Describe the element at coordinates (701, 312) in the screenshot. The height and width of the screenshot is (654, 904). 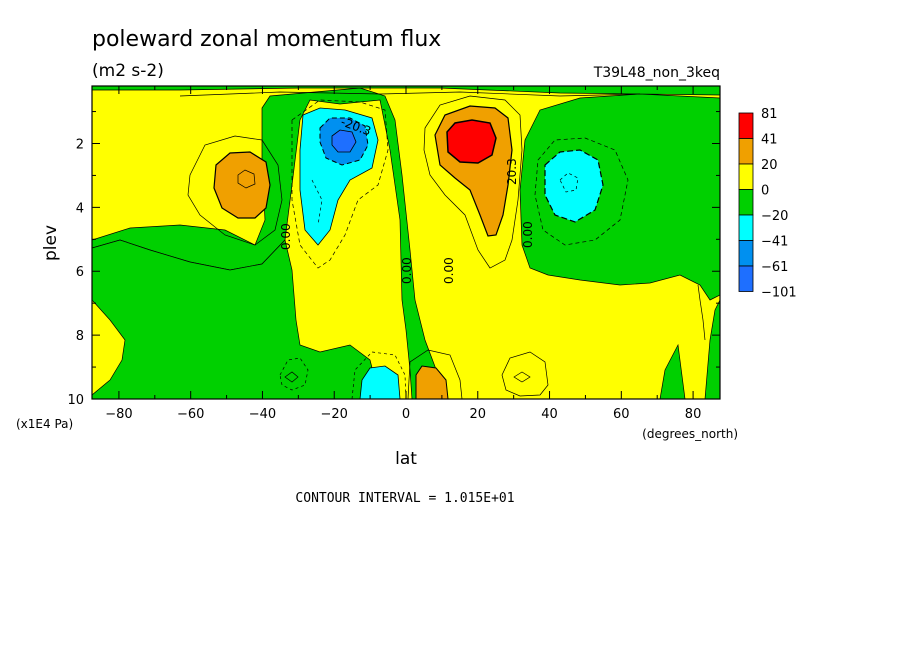
I see `contour-nh-edge` at that location.